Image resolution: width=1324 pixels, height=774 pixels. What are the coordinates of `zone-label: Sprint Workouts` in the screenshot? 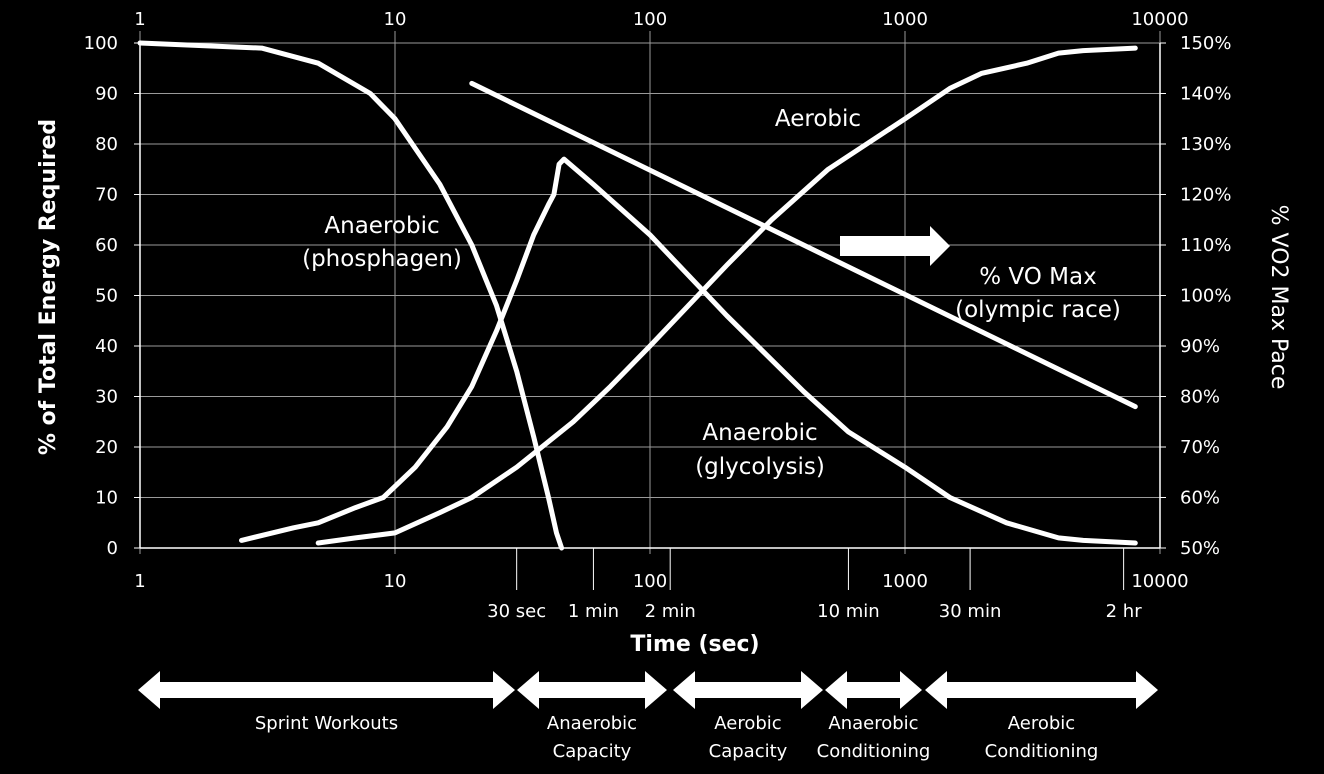 It's located at (326, 723).